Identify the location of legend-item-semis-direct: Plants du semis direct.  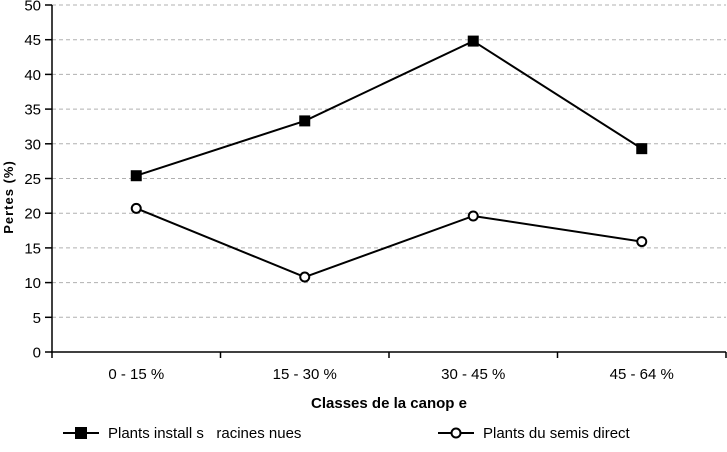
(534, 433).